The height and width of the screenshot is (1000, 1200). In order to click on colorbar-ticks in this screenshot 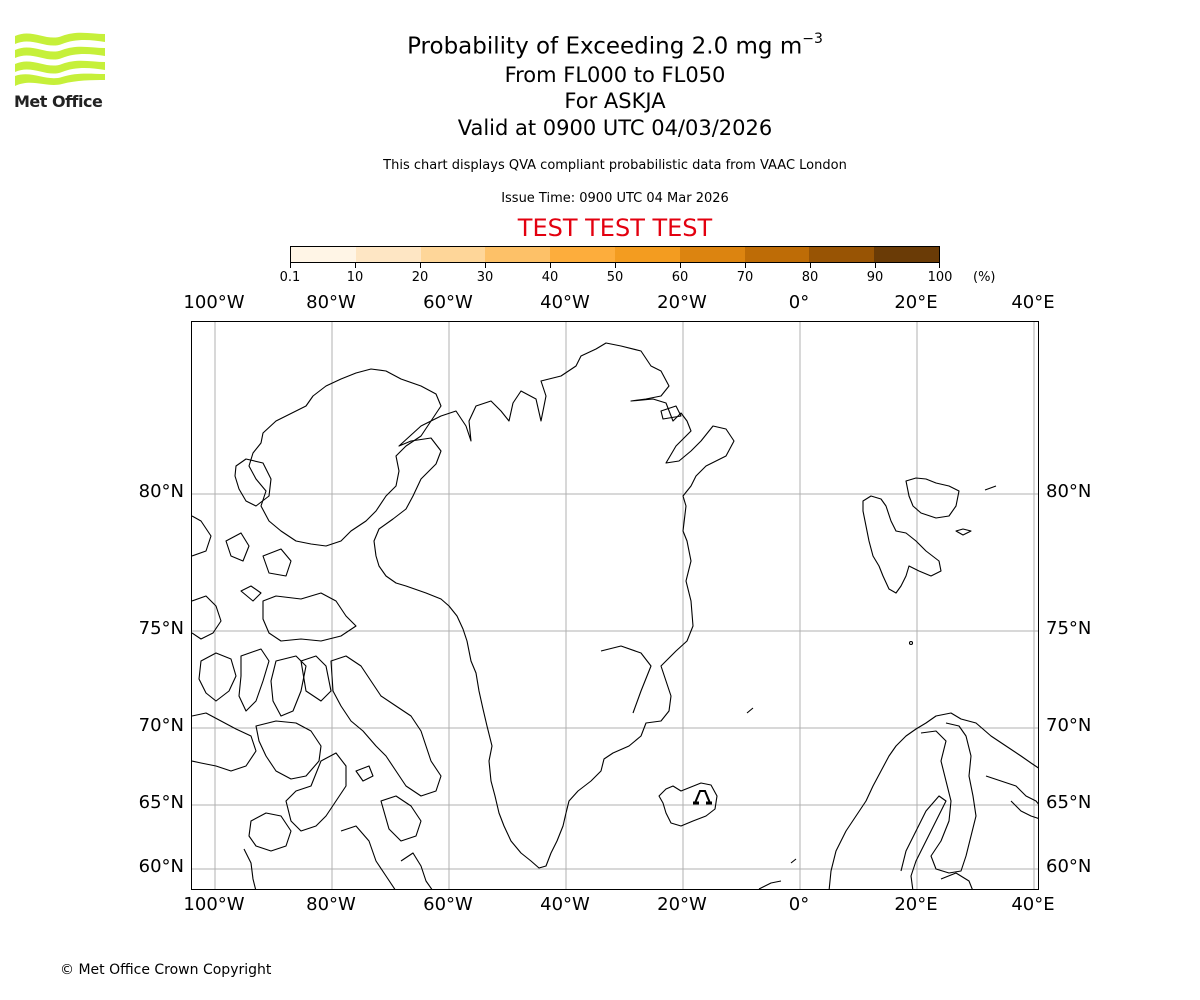, I will do `click(615, 266)`.